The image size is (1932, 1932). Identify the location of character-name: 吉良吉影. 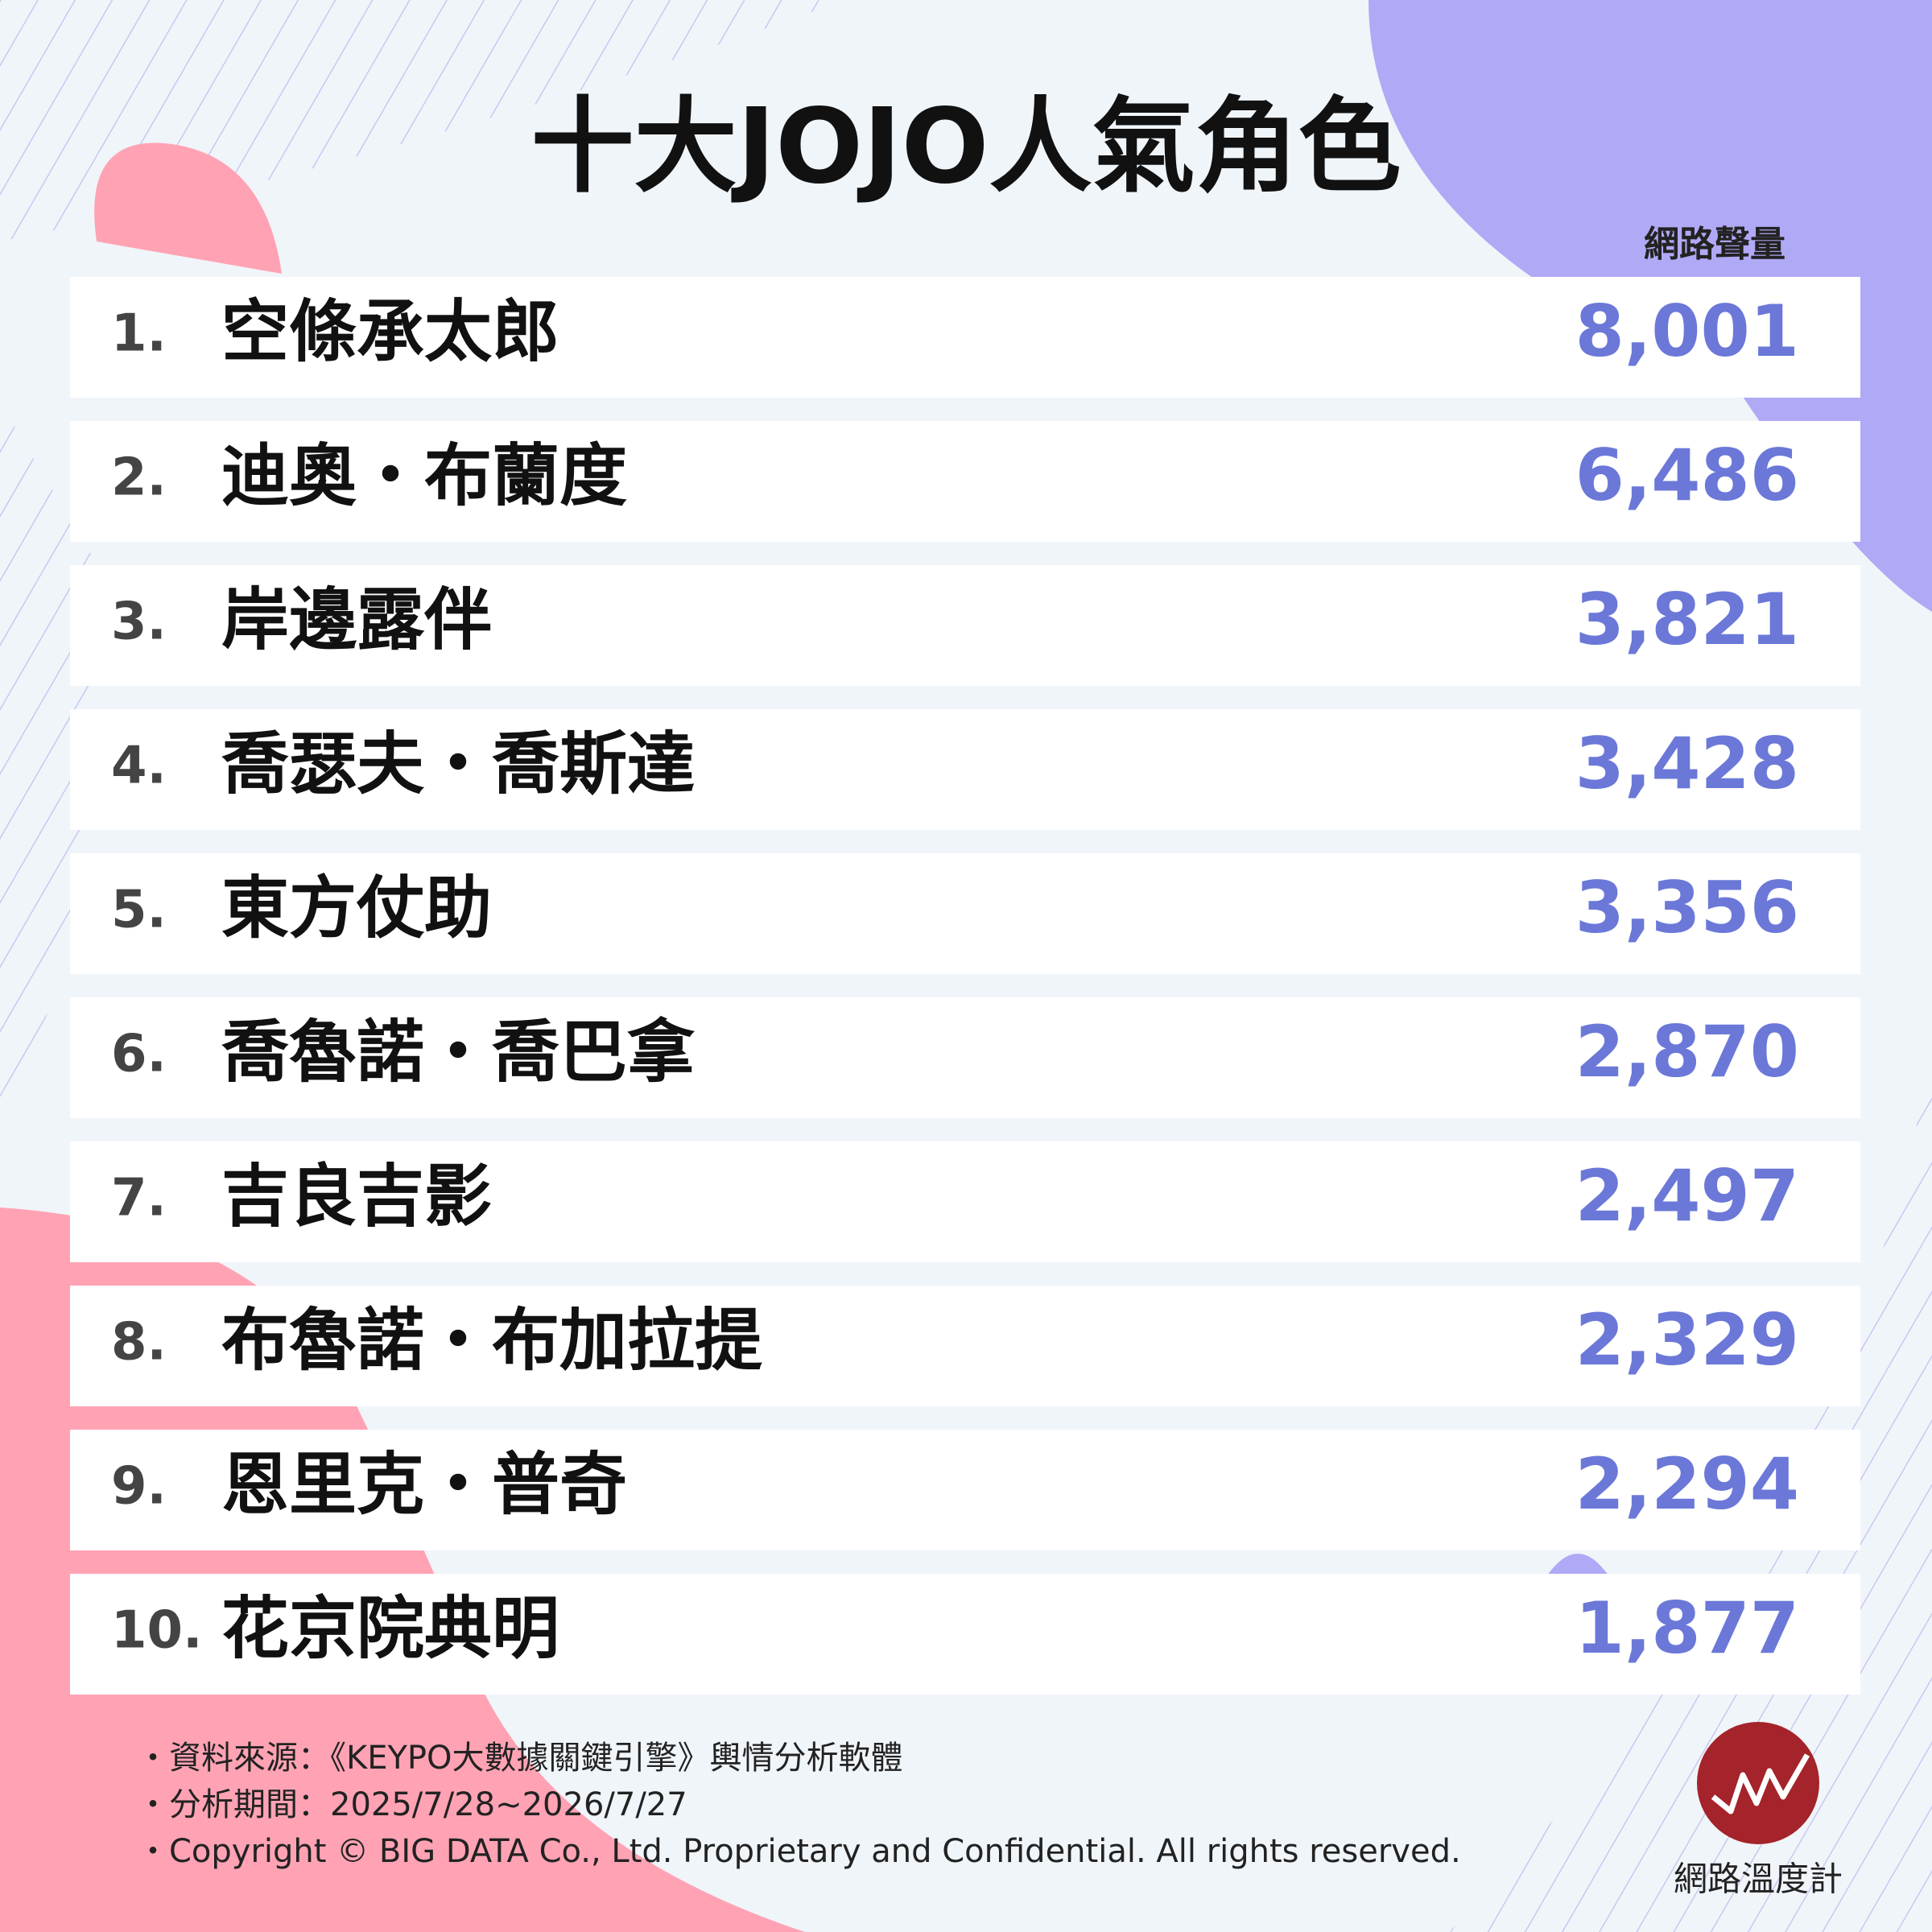
(356, 1196).